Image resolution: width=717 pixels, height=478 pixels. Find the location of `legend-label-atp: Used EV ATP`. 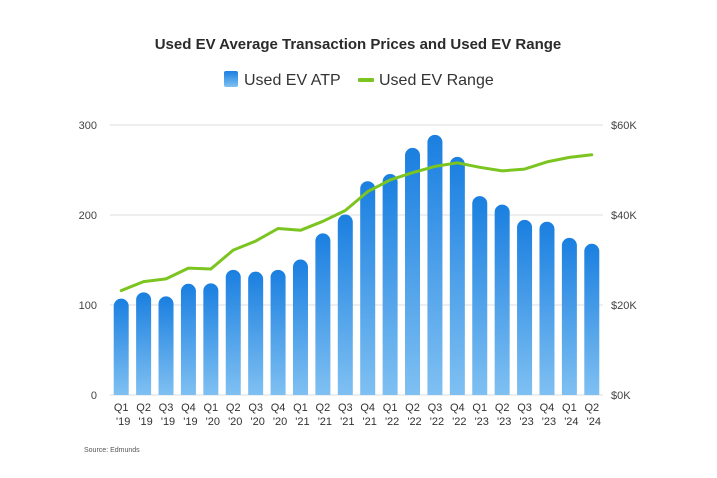

legend-label-atp: Used EV ATP is located at coordinates (292, 80).